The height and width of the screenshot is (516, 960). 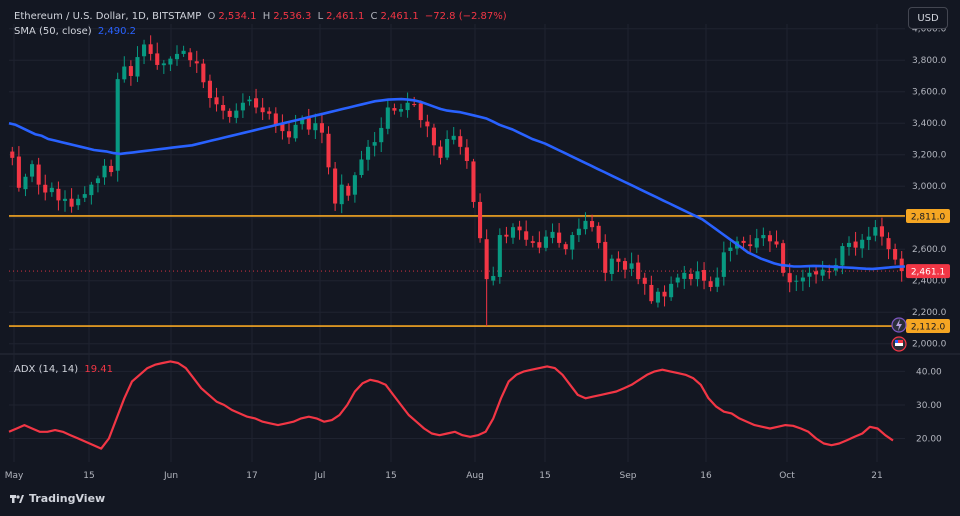 I want to click on tradingview-logo: TradingView, so click(x=57, y=498).